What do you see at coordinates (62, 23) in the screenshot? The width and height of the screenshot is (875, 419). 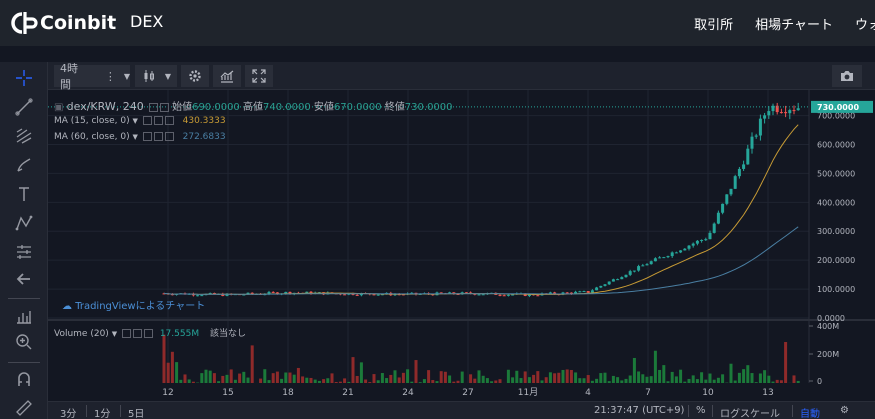 I see `logo: Coinbit` at bounding box center [62, 23].